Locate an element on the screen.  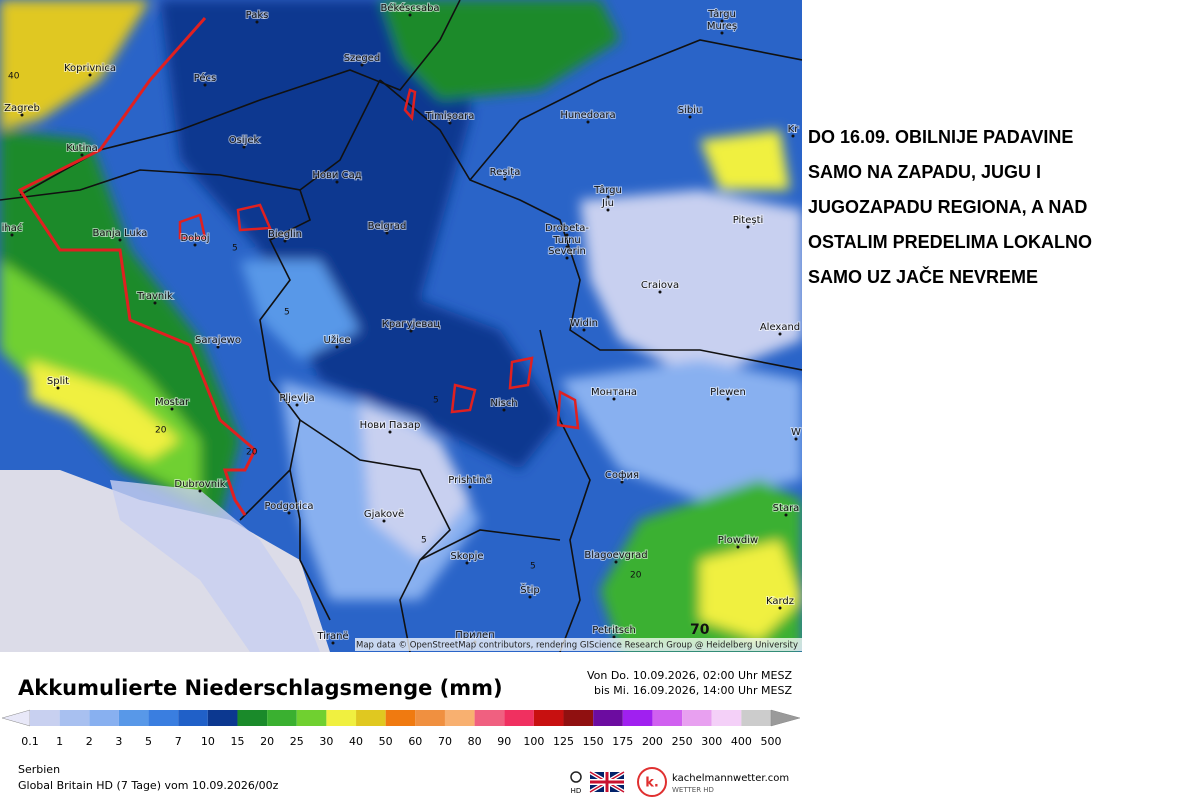
legend-tick-label: 15 is located at coordinates (237, 741).